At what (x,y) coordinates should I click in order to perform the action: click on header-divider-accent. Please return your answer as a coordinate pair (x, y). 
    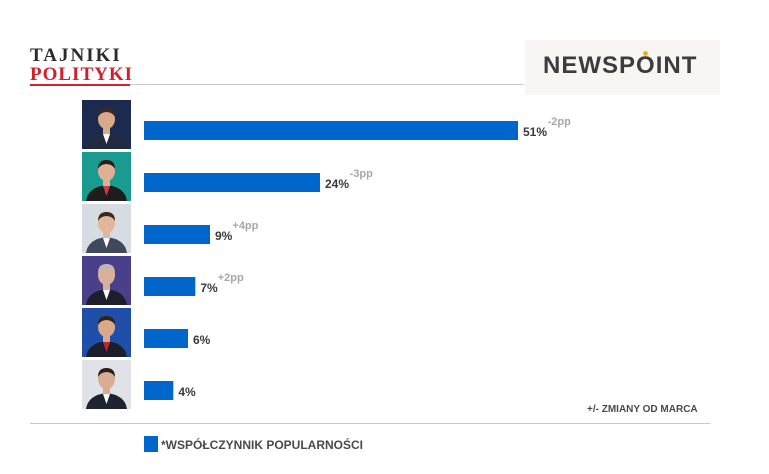
    Looking at the image, I should click on (80, 85).